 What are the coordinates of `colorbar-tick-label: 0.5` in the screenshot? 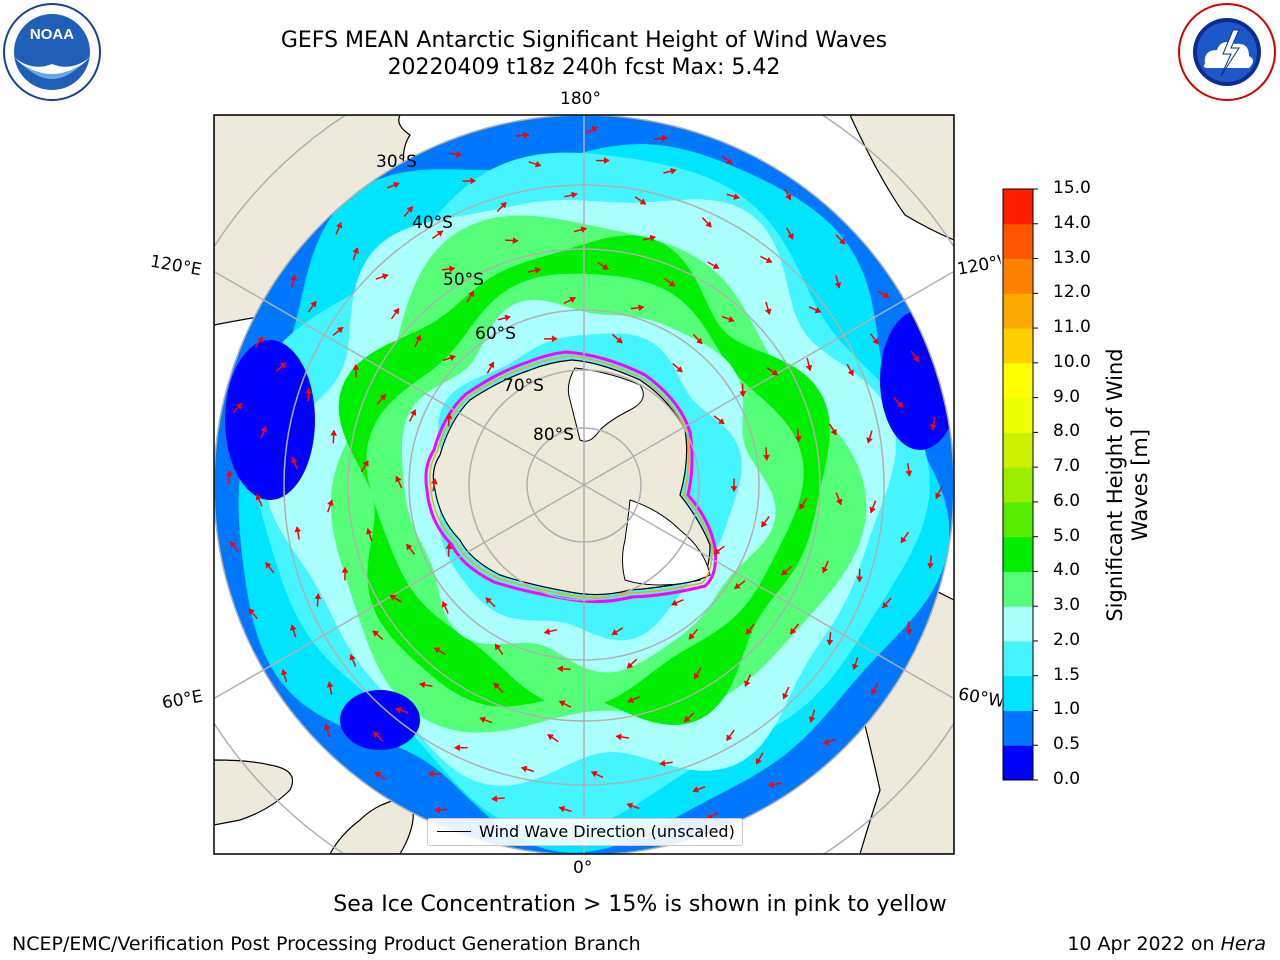 It's located at (1067, 744).